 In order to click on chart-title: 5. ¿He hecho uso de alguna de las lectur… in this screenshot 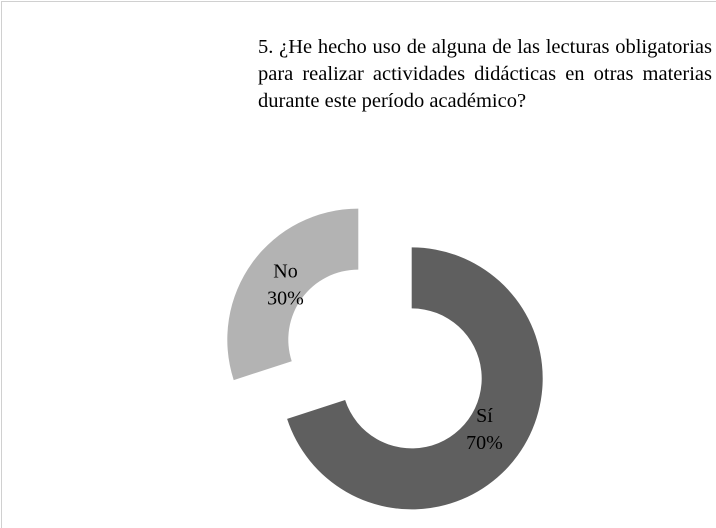, I will do `click(485, 74)`.